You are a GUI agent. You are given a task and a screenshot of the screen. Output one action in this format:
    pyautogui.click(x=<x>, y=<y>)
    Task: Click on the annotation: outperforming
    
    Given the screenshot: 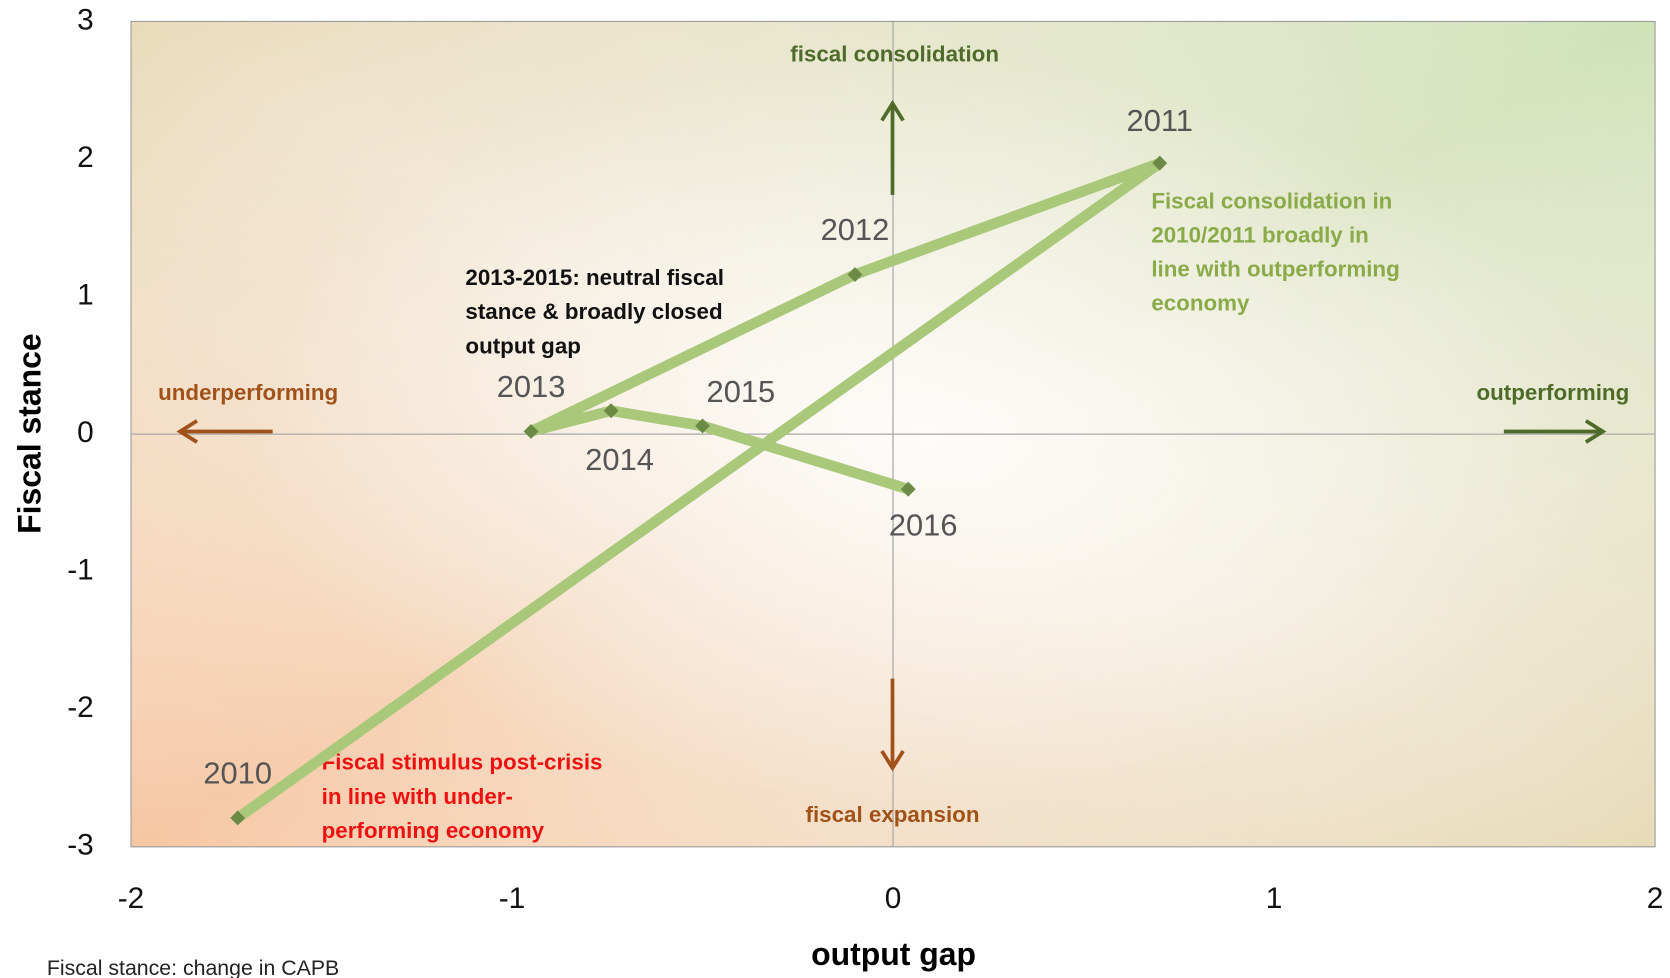 What is the action you would take?
    pyautogui.click(x=1552, y=392)
    